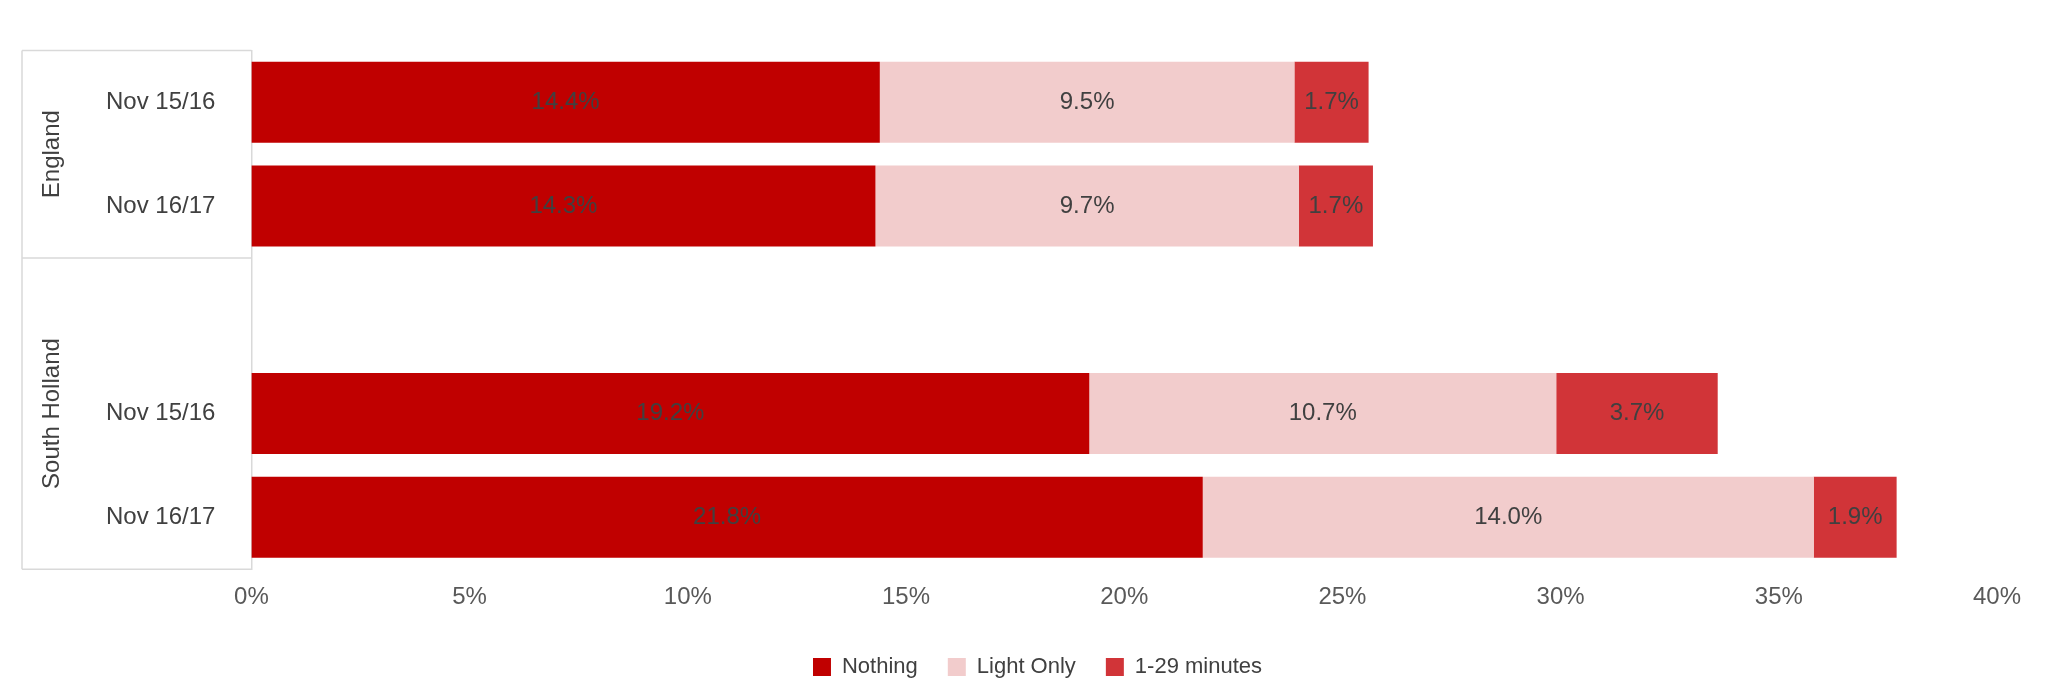 This screenshot has height=698, width=2045. What do you see at coordinates (50, 154) in the screenshot?
I see `text: England` at bounding box center [50, 154].